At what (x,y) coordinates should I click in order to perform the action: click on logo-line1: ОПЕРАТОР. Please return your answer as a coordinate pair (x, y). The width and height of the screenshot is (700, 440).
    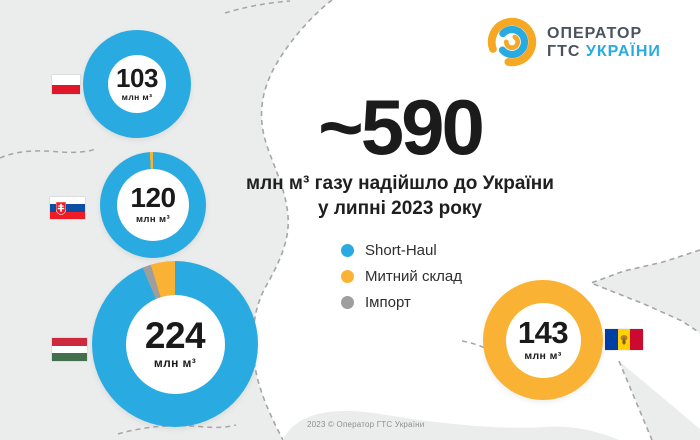
    Looking at the image, I should click on (595, 33).